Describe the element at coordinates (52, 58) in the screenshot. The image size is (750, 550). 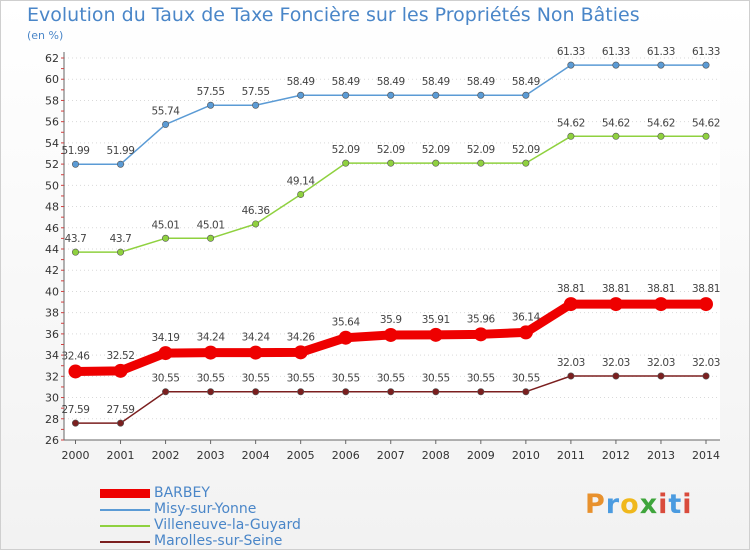
I see `y-tick-label: 62` at that location.